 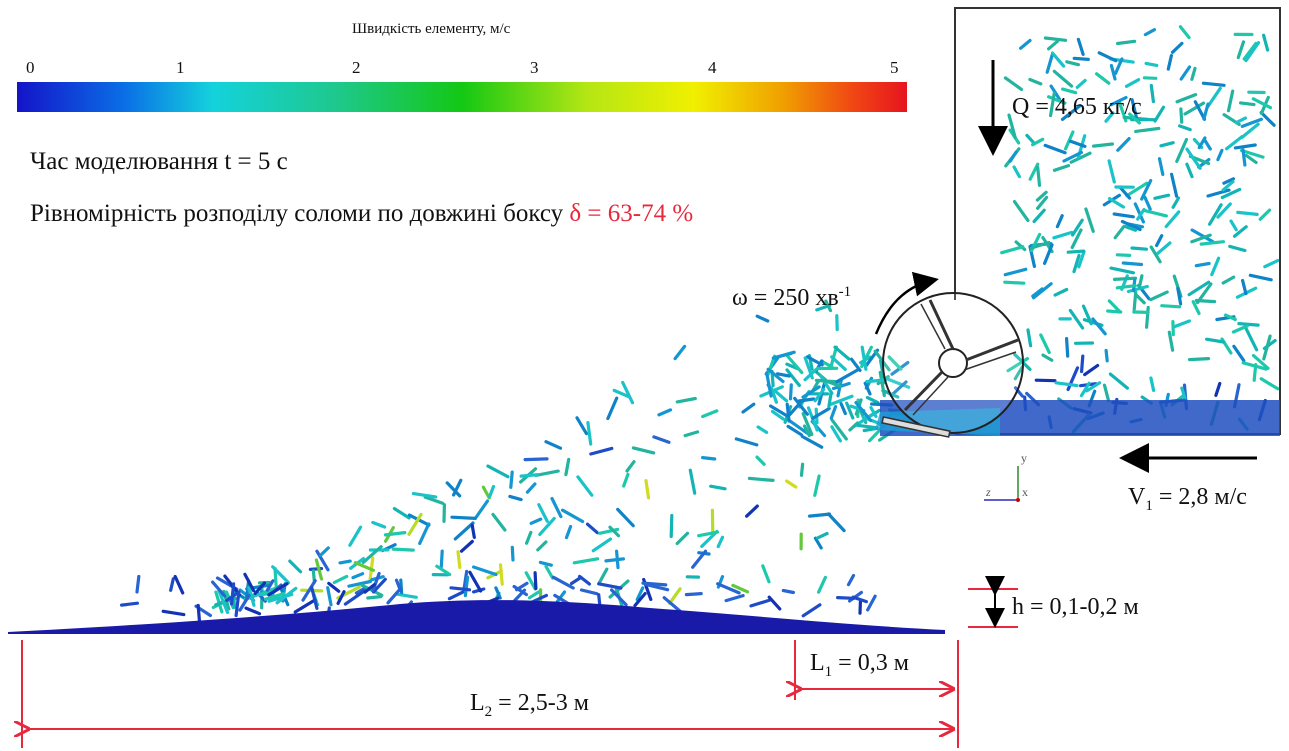 What do you see at coordinates (631, 213) in the screenshot?
I see `uniformity-value: δ = 63-74 %` at bounding box center [631, 213].